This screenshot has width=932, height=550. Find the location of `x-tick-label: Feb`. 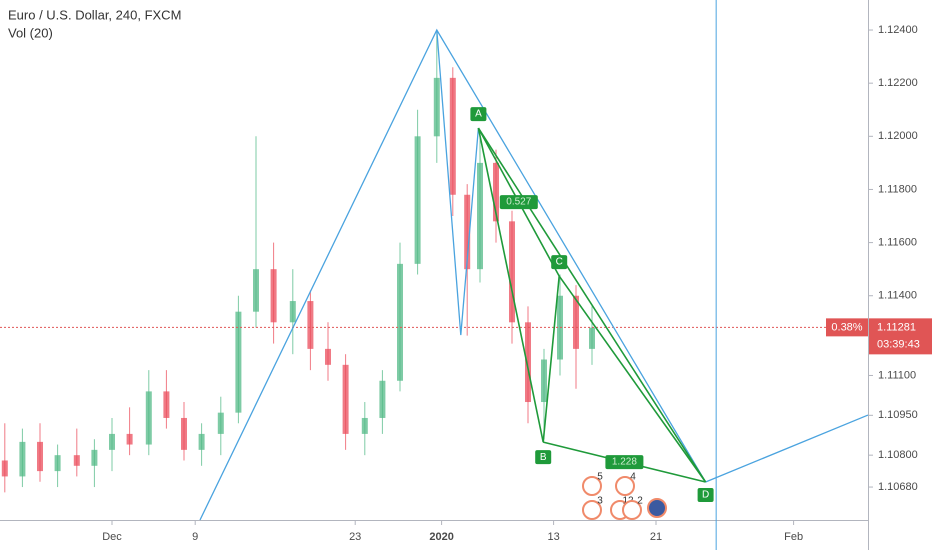

x-tick-label: Feb is located at coordinates (793, 537).